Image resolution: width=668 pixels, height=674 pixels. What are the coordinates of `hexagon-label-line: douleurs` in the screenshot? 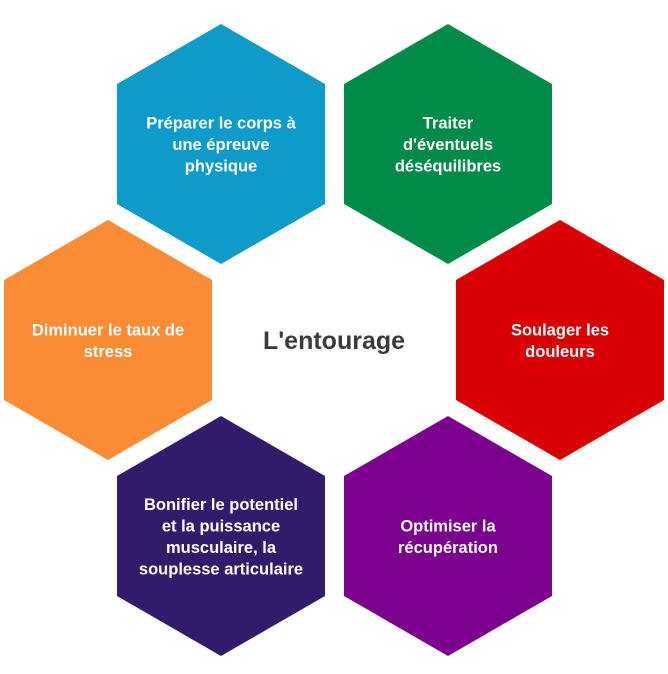 It's located at (560, 352).